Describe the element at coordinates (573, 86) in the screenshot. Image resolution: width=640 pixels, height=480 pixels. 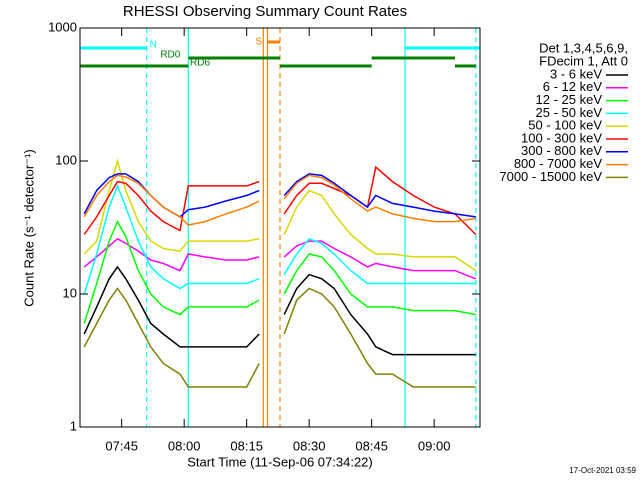
I see `legend-label: 6 - 12 keV` at that location.